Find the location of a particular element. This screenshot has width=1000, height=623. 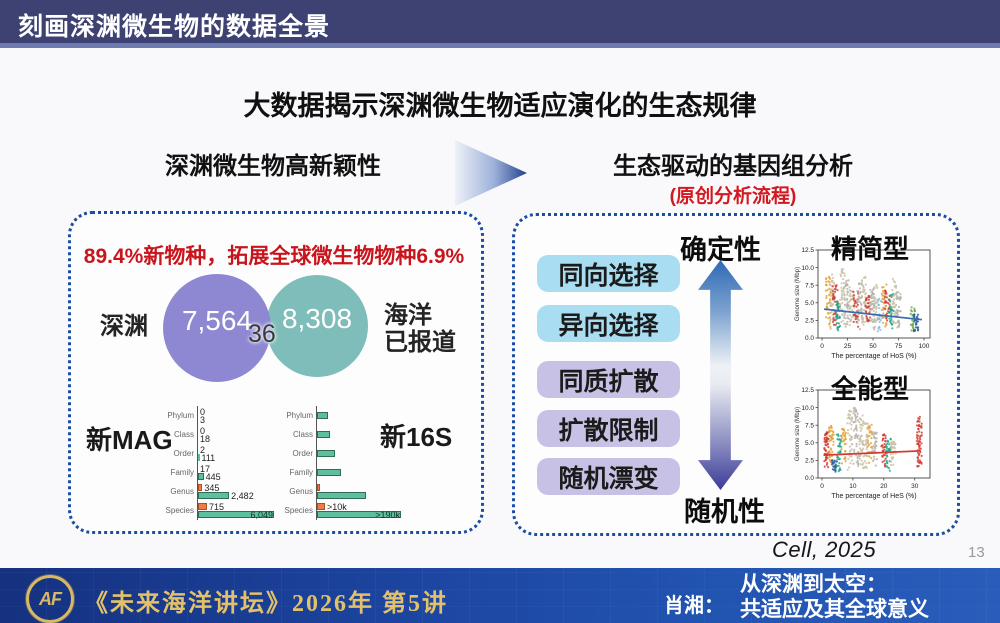

bar-value-label: 0 is located at coordinates (203, 411).